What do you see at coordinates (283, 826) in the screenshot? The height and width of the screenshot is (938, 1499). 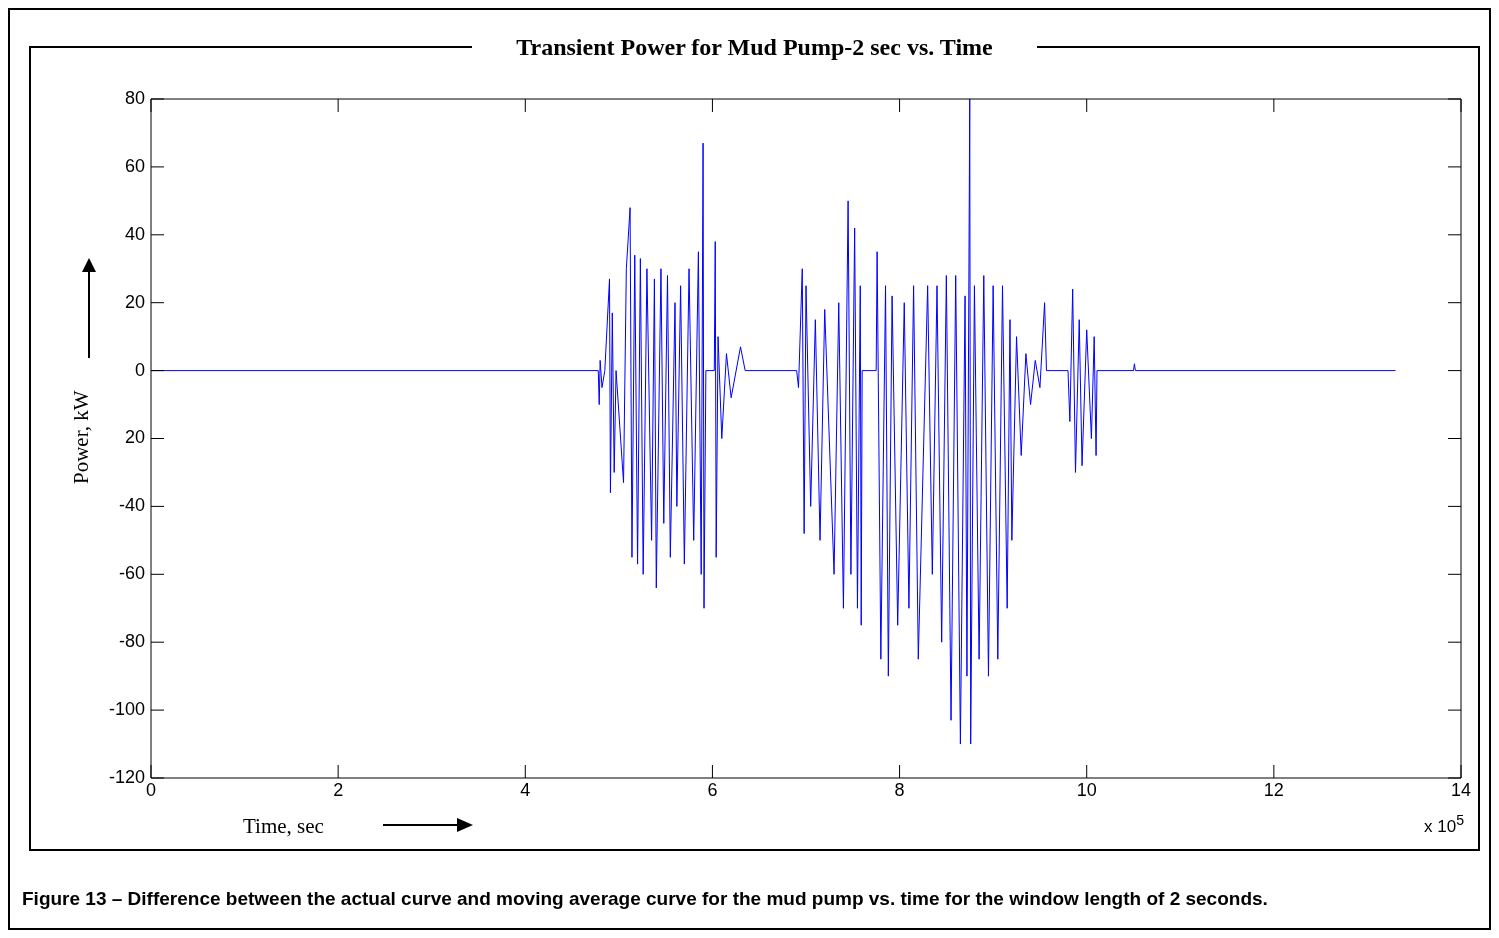 I see `x-axis-title: Time, sec` at bounding box center [283, 826].